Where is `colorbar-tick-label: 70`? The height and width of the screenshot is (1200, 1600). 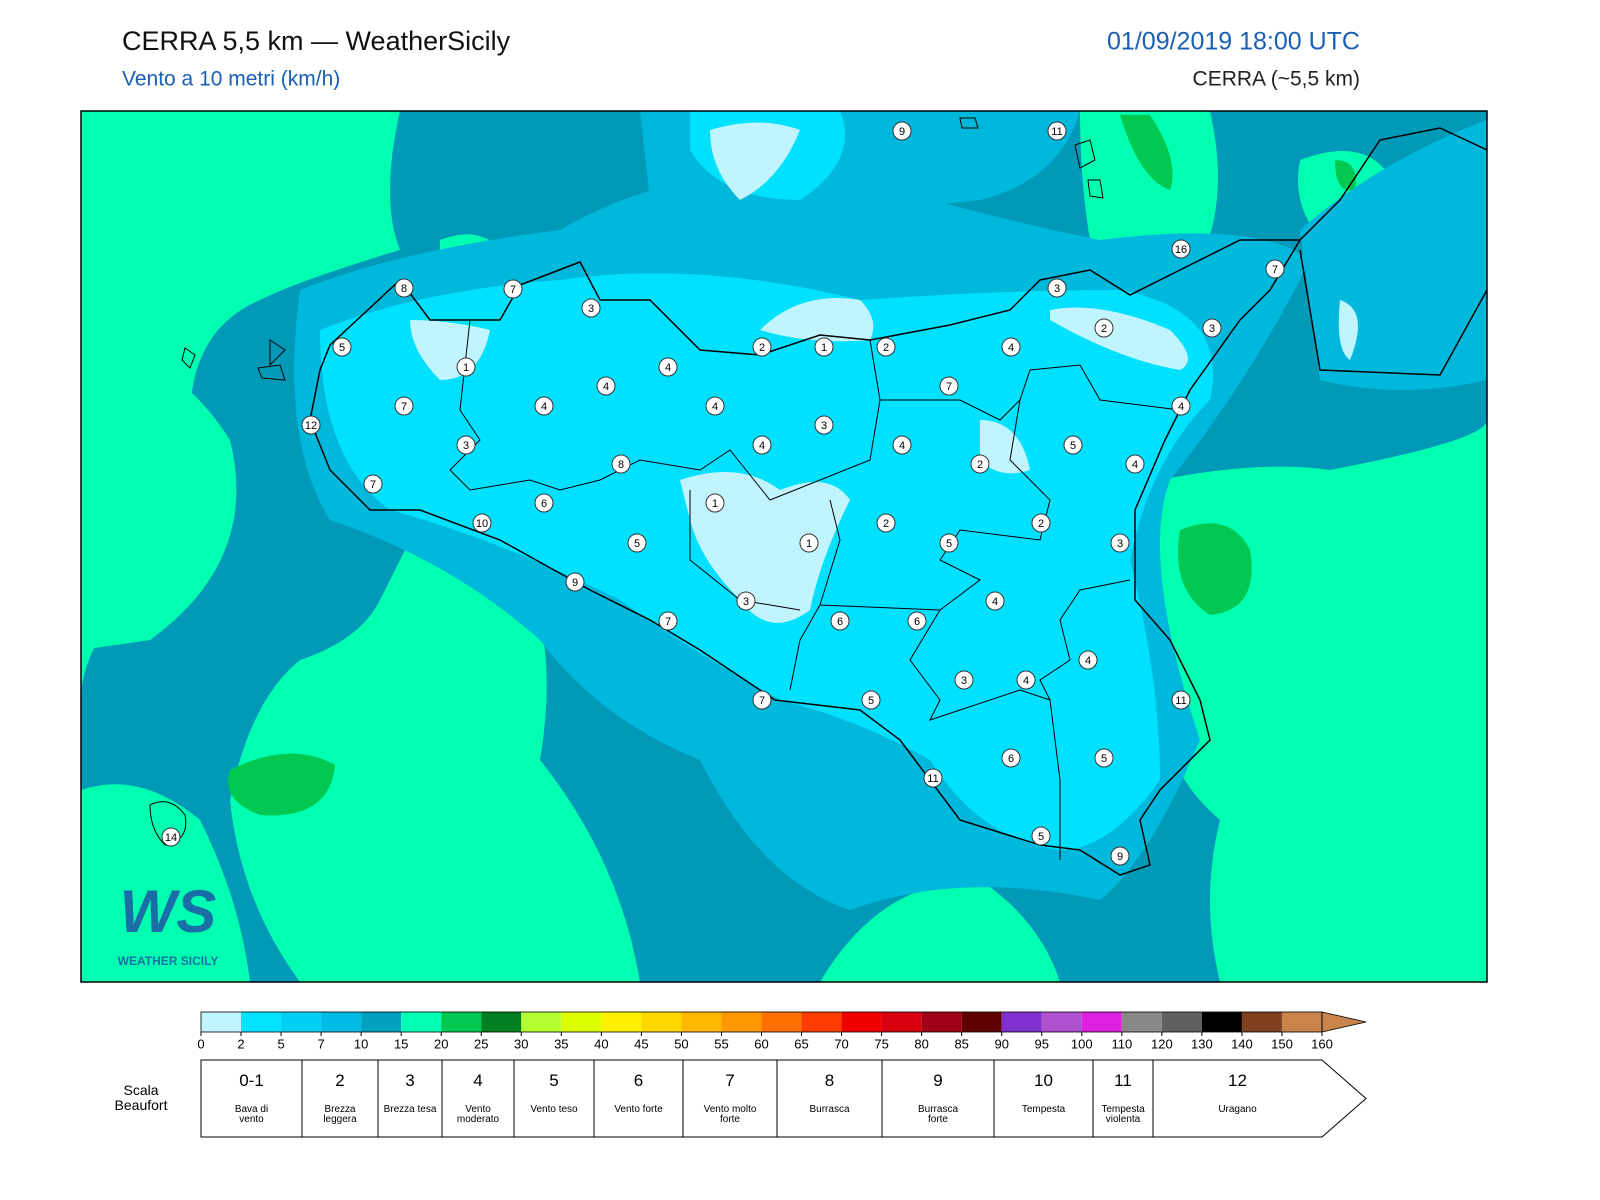 colorbar-tick-label: 70 is located at coordinates (841, 1043).